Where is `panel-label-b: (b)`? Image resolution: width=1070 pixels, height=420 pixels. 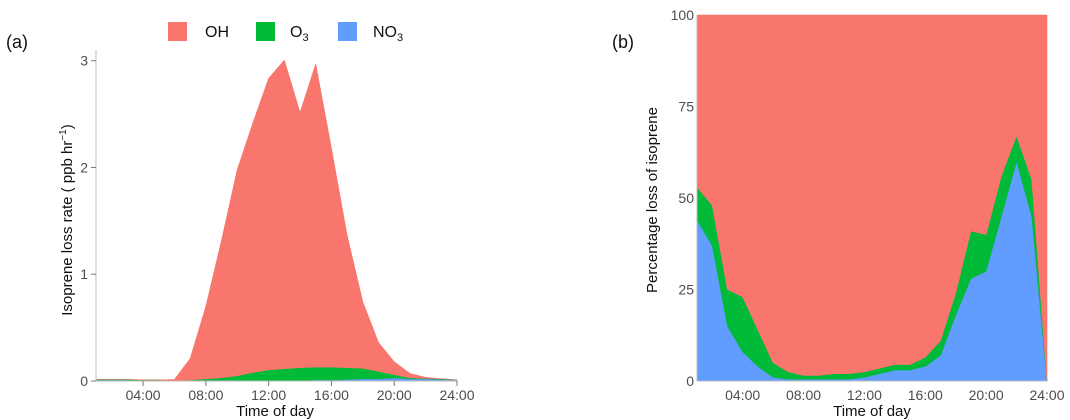
panel-label-b: (b) is located at coordinates (623, 42).